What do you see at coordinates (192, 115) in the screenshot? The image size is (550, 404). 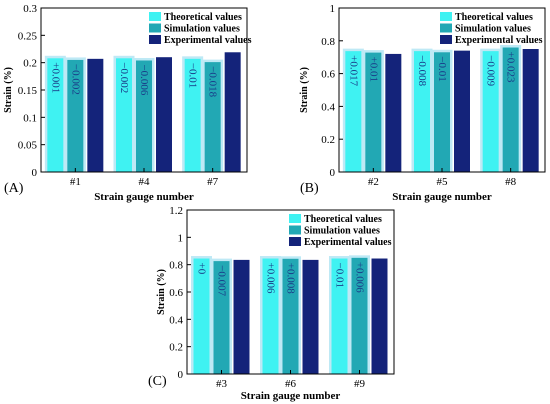 I see `bar-theoretical-values-g7` at bounding box center [192, 115].